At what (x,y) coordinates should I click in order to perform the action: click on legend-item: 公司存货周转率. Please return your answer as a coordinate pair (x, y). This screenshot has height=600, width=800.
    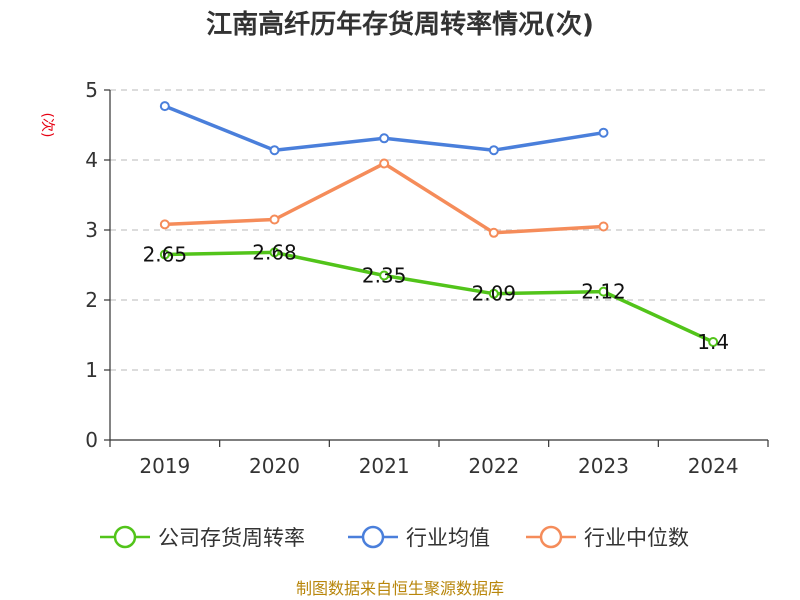
    Looking at the image, I should click on (202, 537).